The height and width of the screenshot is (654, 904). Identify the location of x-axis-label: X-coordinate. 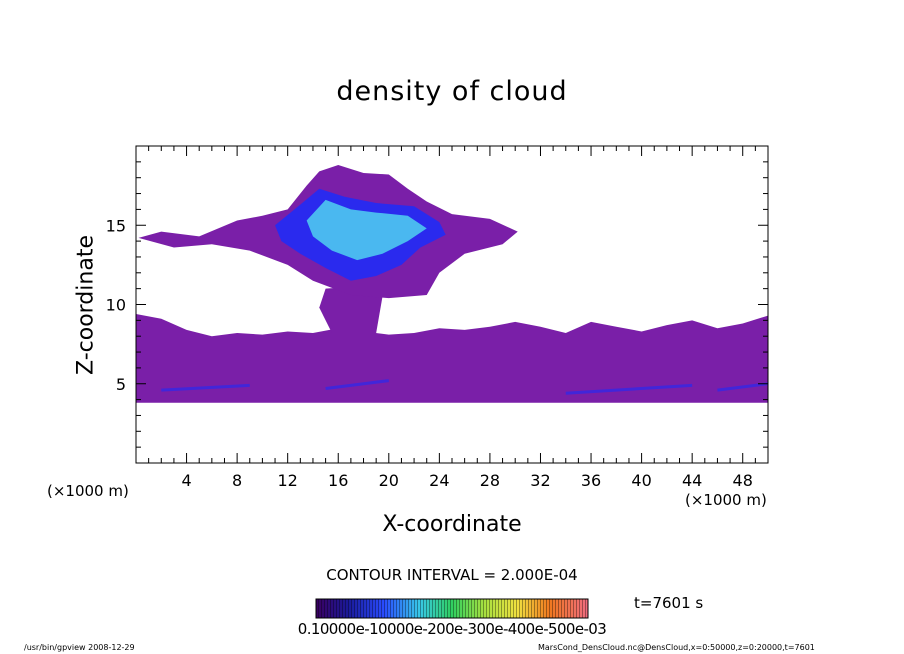
(452, 524).